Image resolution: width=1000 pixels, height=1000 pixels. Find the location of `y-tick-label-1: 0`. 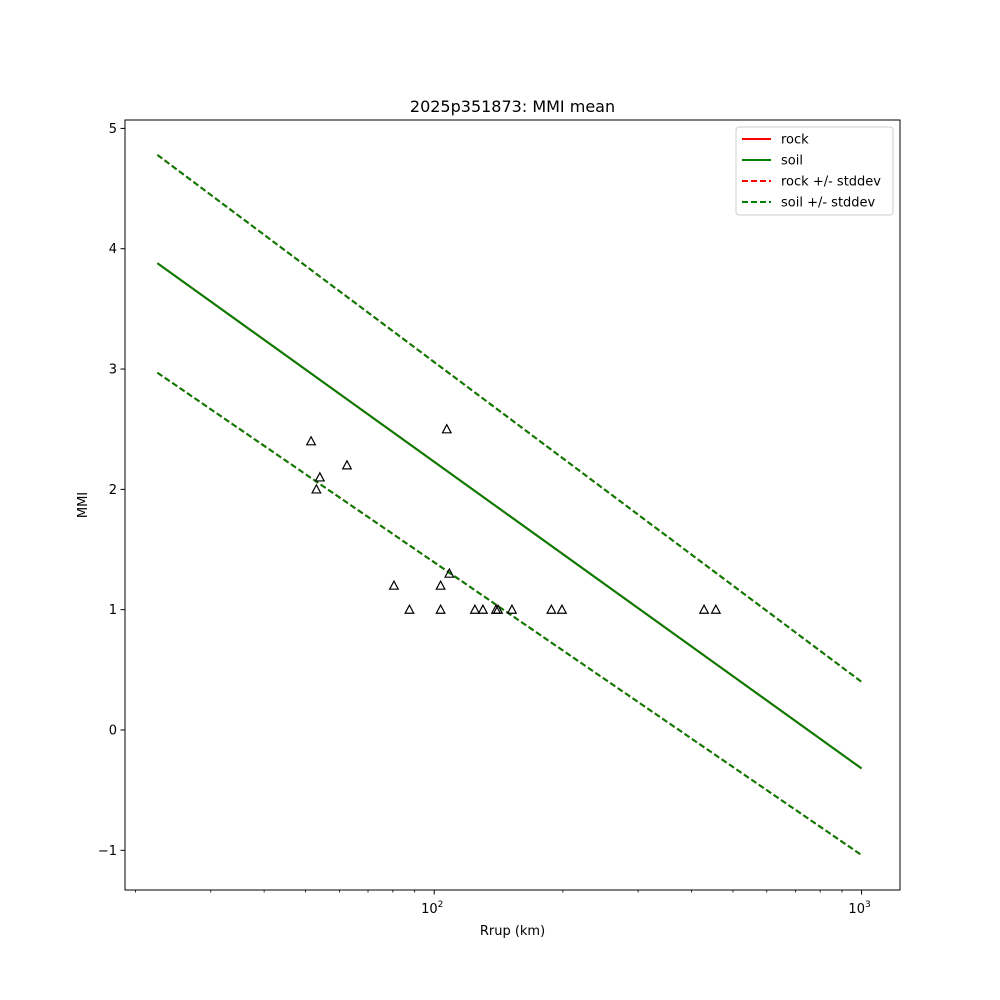

y-tick-label-1: 0 is located at coordinates (113, 730).